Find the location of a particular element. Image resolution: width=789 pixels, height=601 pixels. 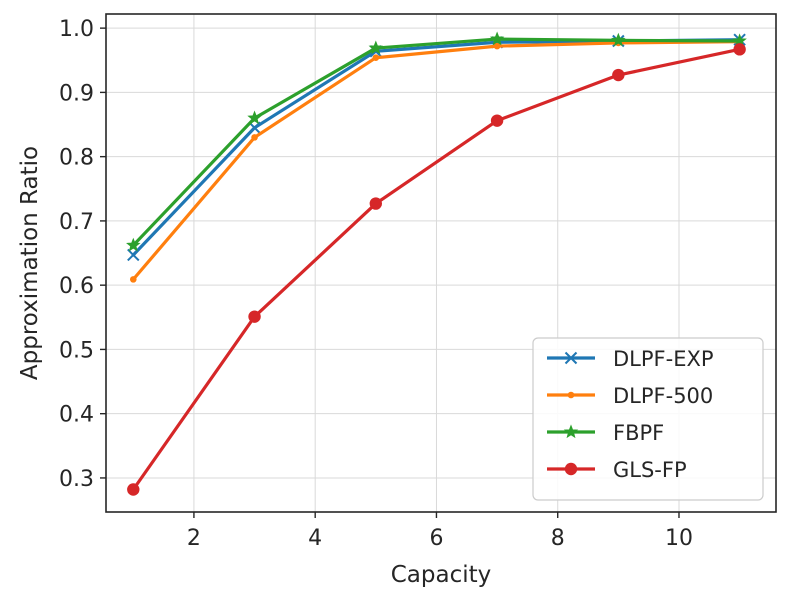

legend-box is located at coordinates (648, 419).